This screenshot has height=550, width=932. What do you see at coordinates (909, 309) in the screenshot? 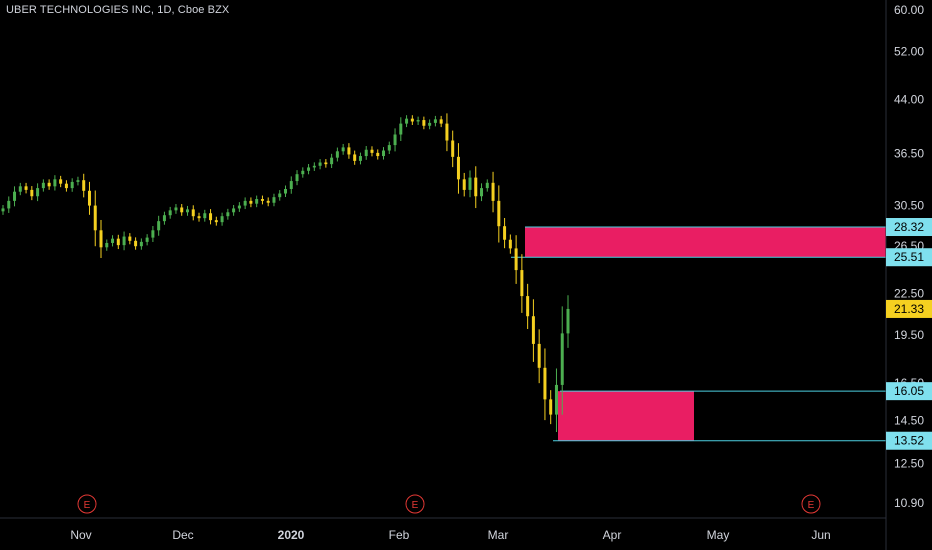
I see `price-label-text: 21.33` at bounding box center [909, 309].